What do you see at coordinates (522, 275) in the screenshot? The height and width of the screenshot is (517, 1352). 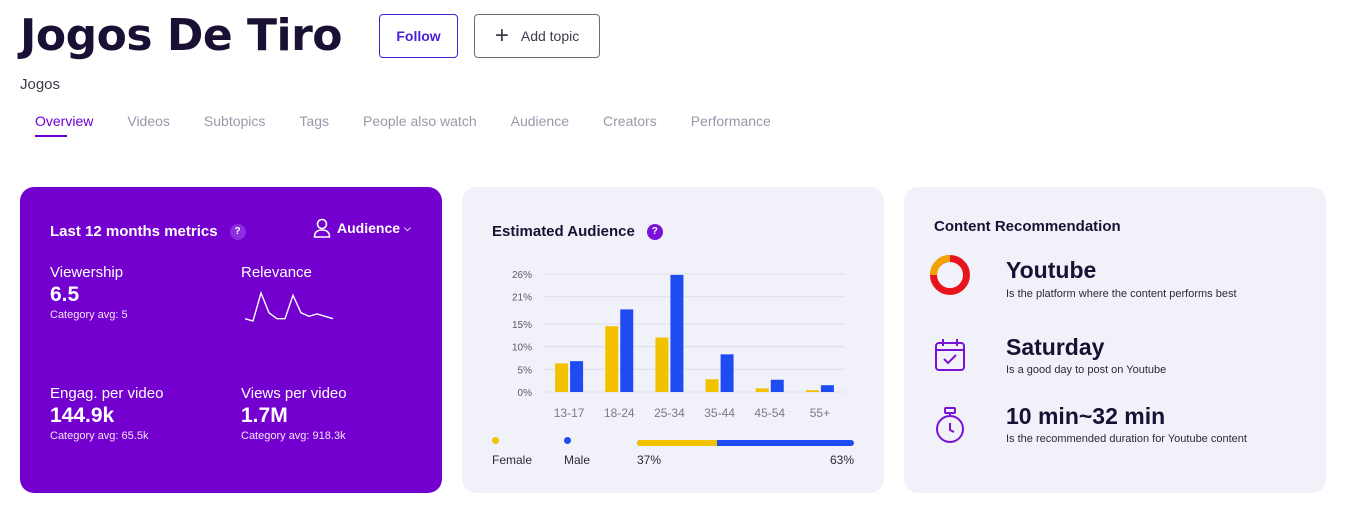 I see `y-tick-label: 26%` at bounding box center [522, 275].